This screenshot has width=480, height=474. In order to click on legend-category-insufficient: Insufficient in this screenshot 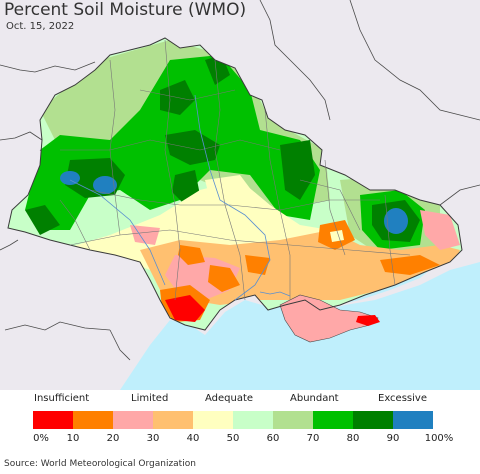, I will do `click(62, 398)`.